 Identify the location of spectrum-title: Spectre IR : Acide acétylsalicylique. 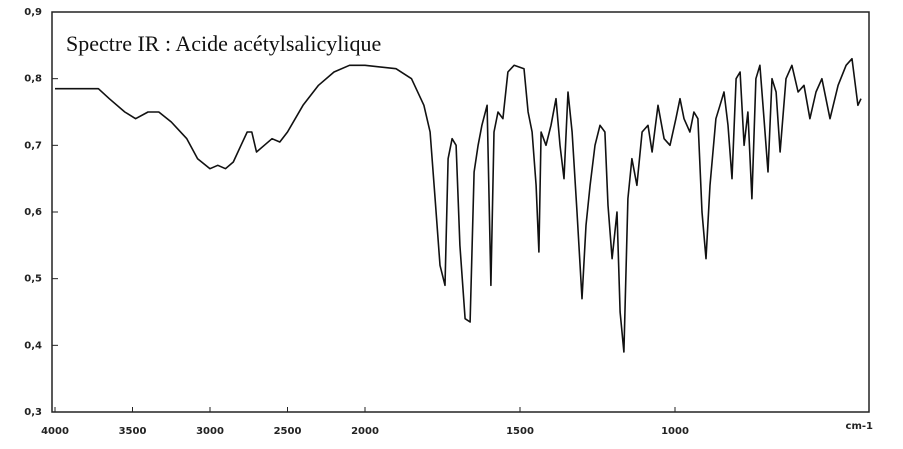
(223, 43).